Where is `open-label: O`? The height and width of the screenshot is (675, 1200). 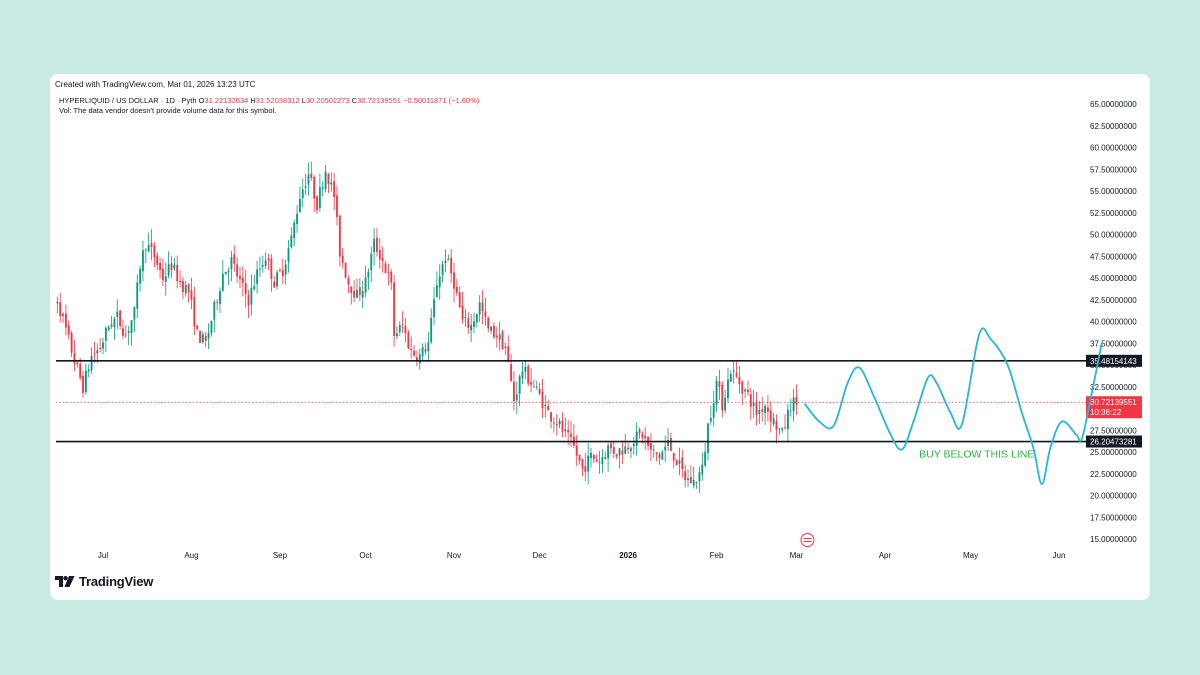
open-label: O is located at coordinates (201, 100).